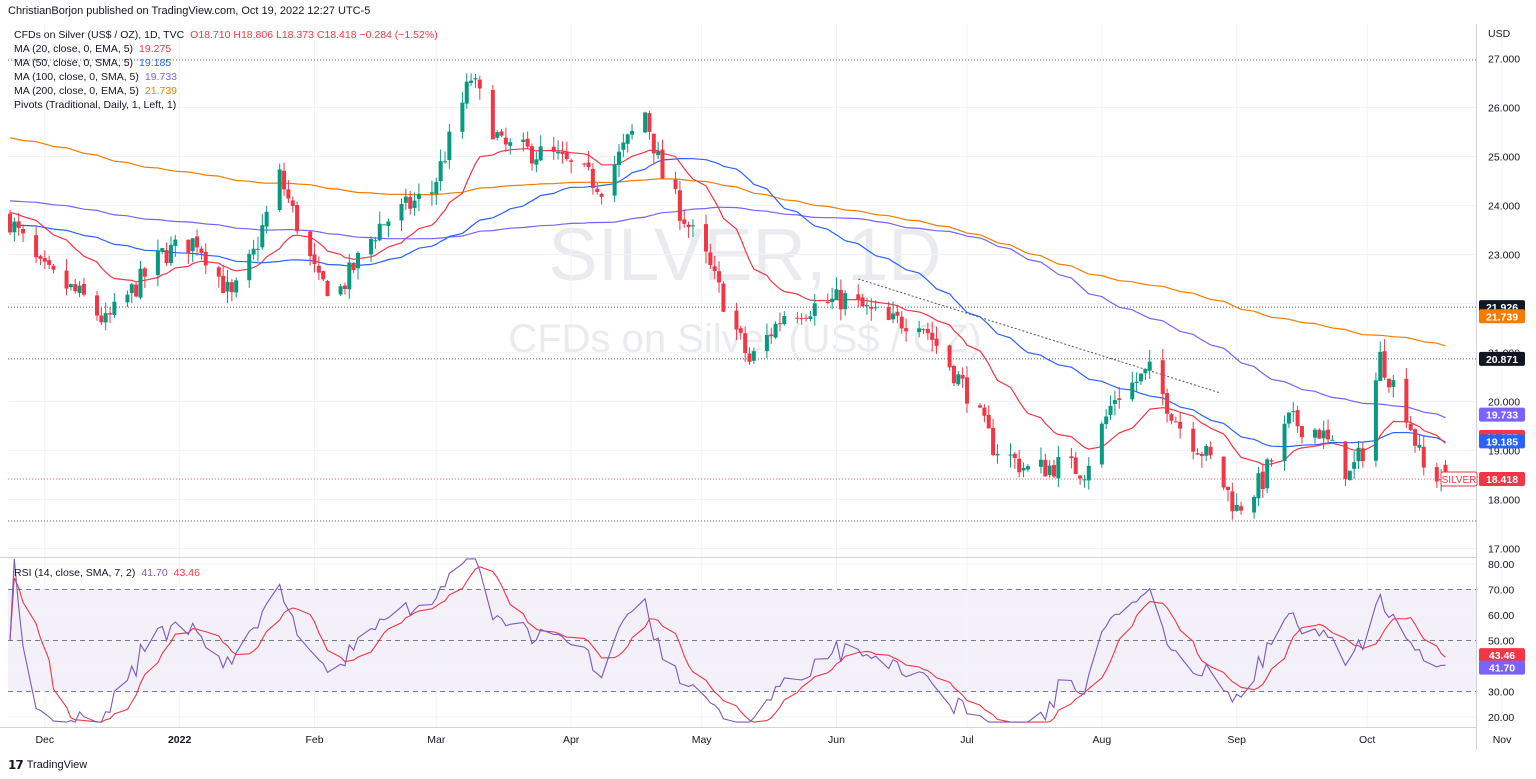  Describe the element at coordinates (702, 740) in the screenshot. I see `time-tick-label: May` at that location.